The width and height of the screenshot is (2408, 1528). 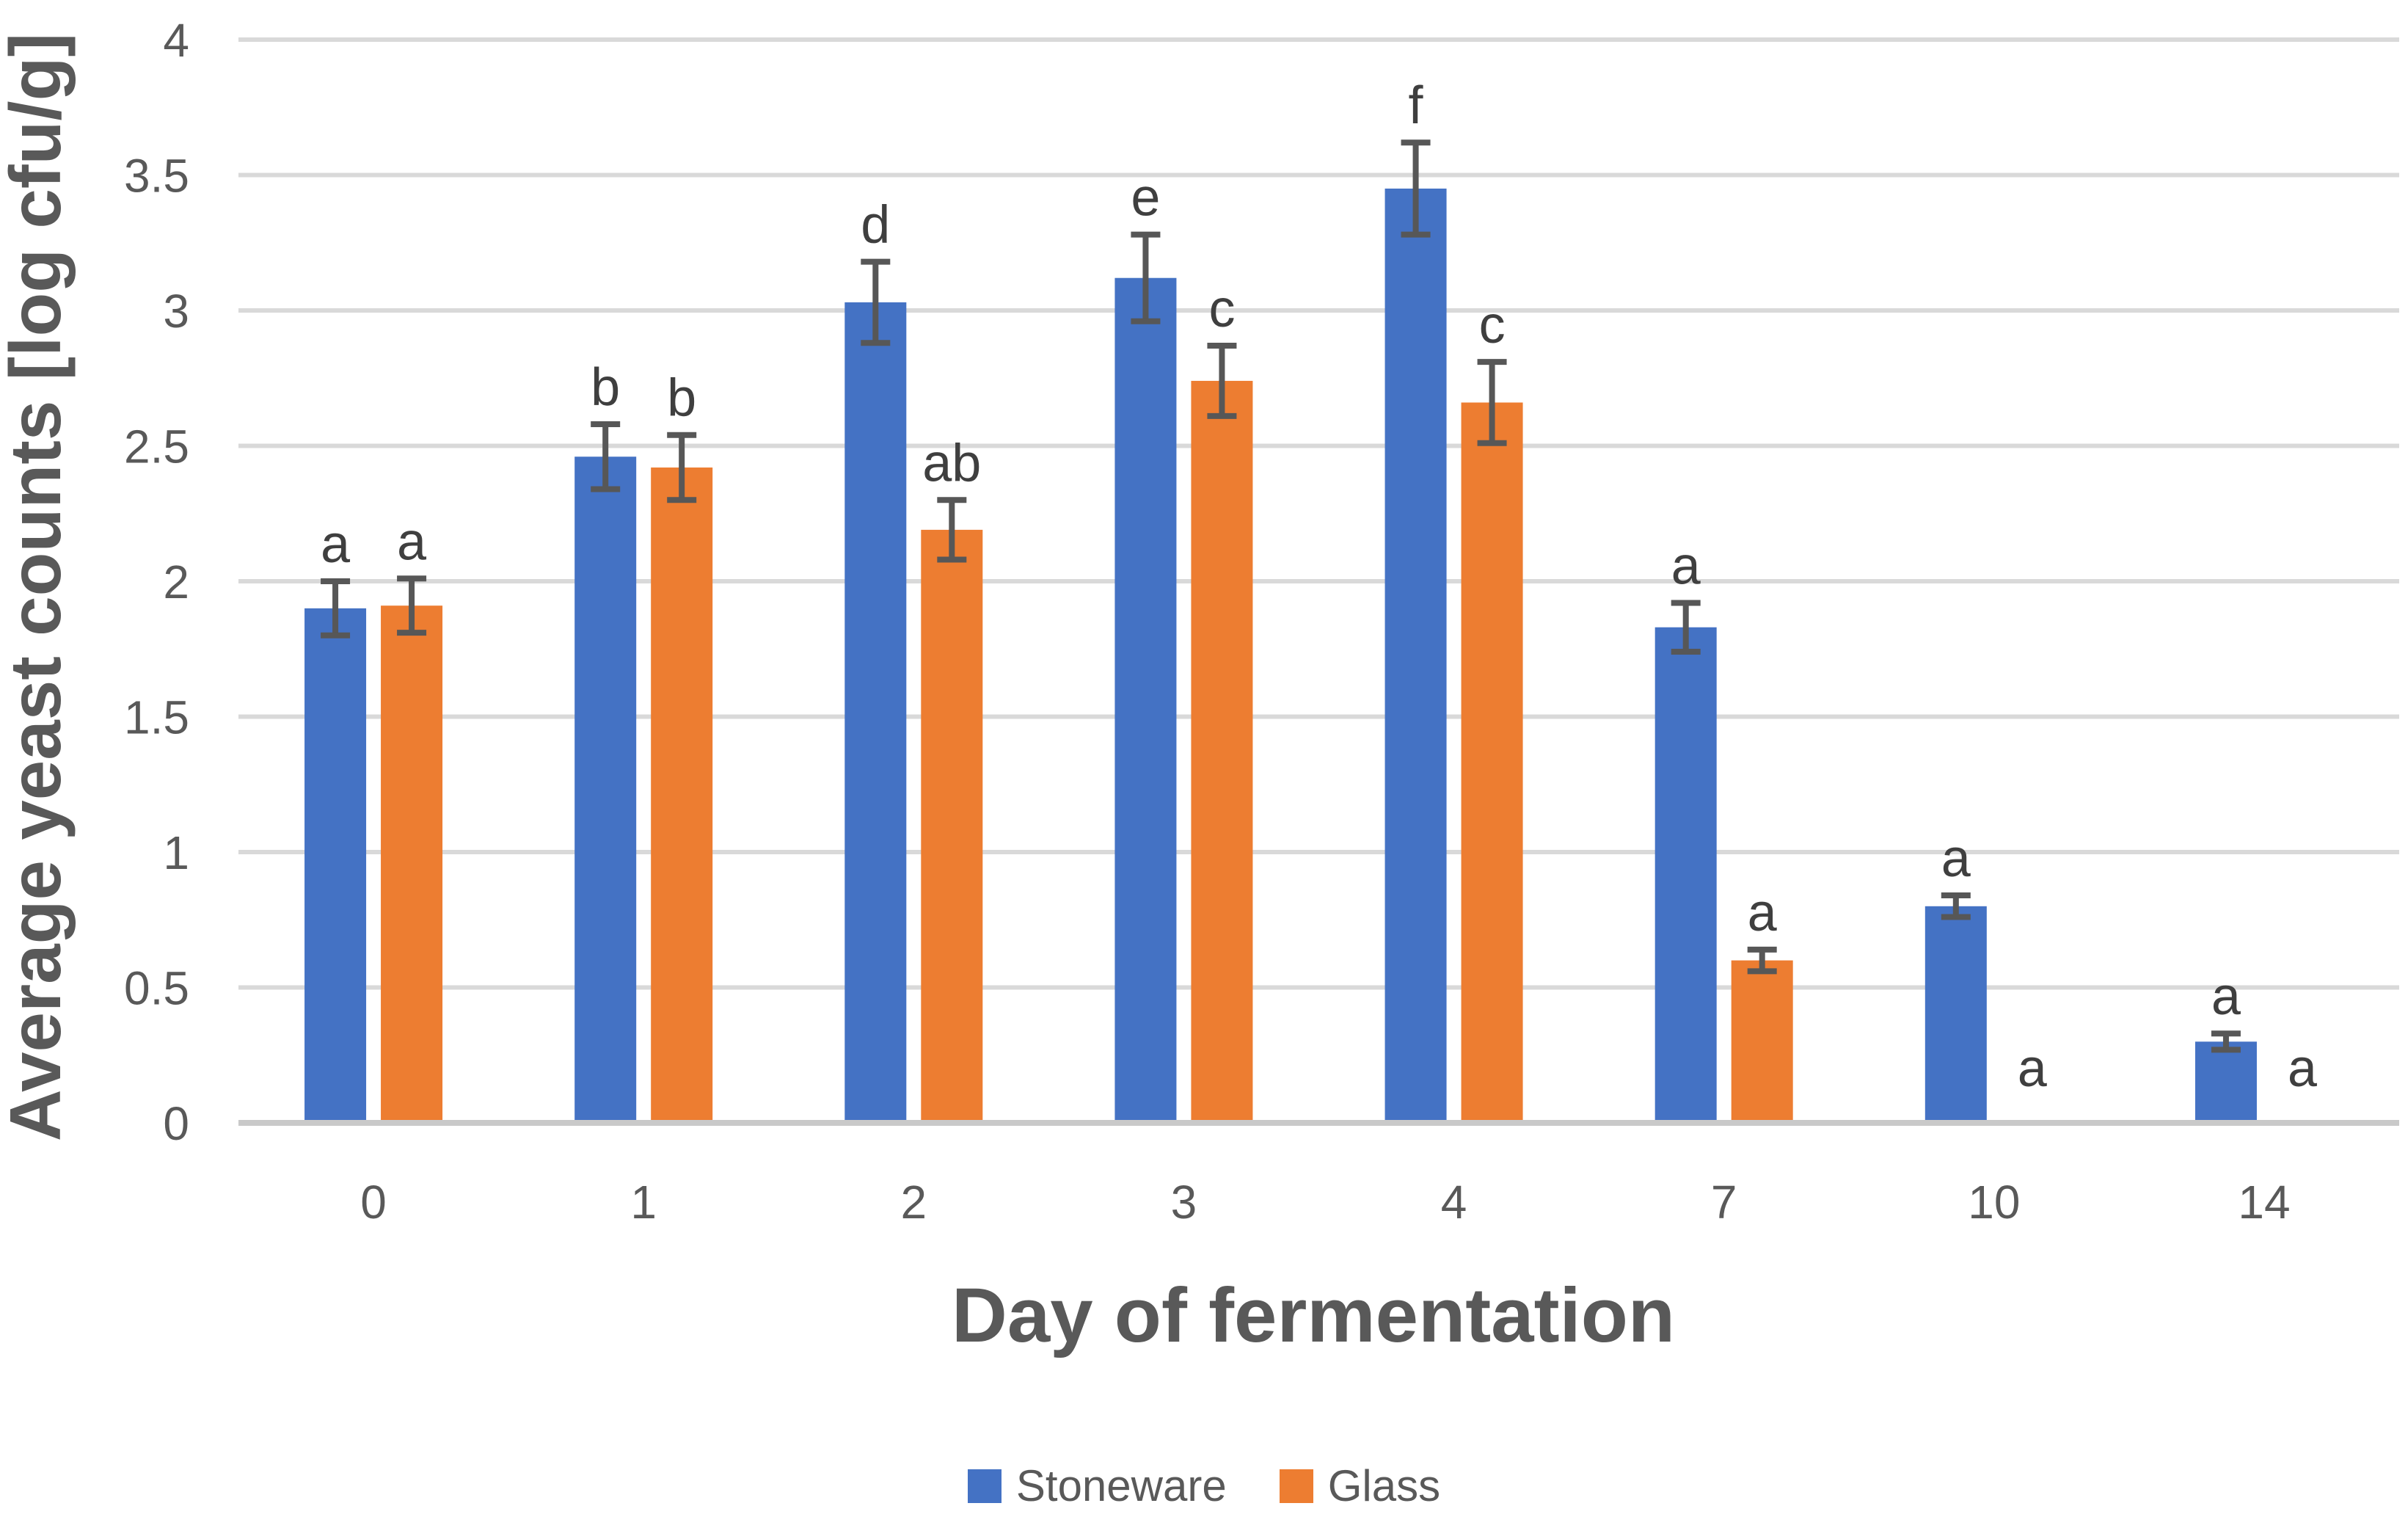 I want to click on sig-letter-stoneware-day-4: f, so click(x=1416, y=105).